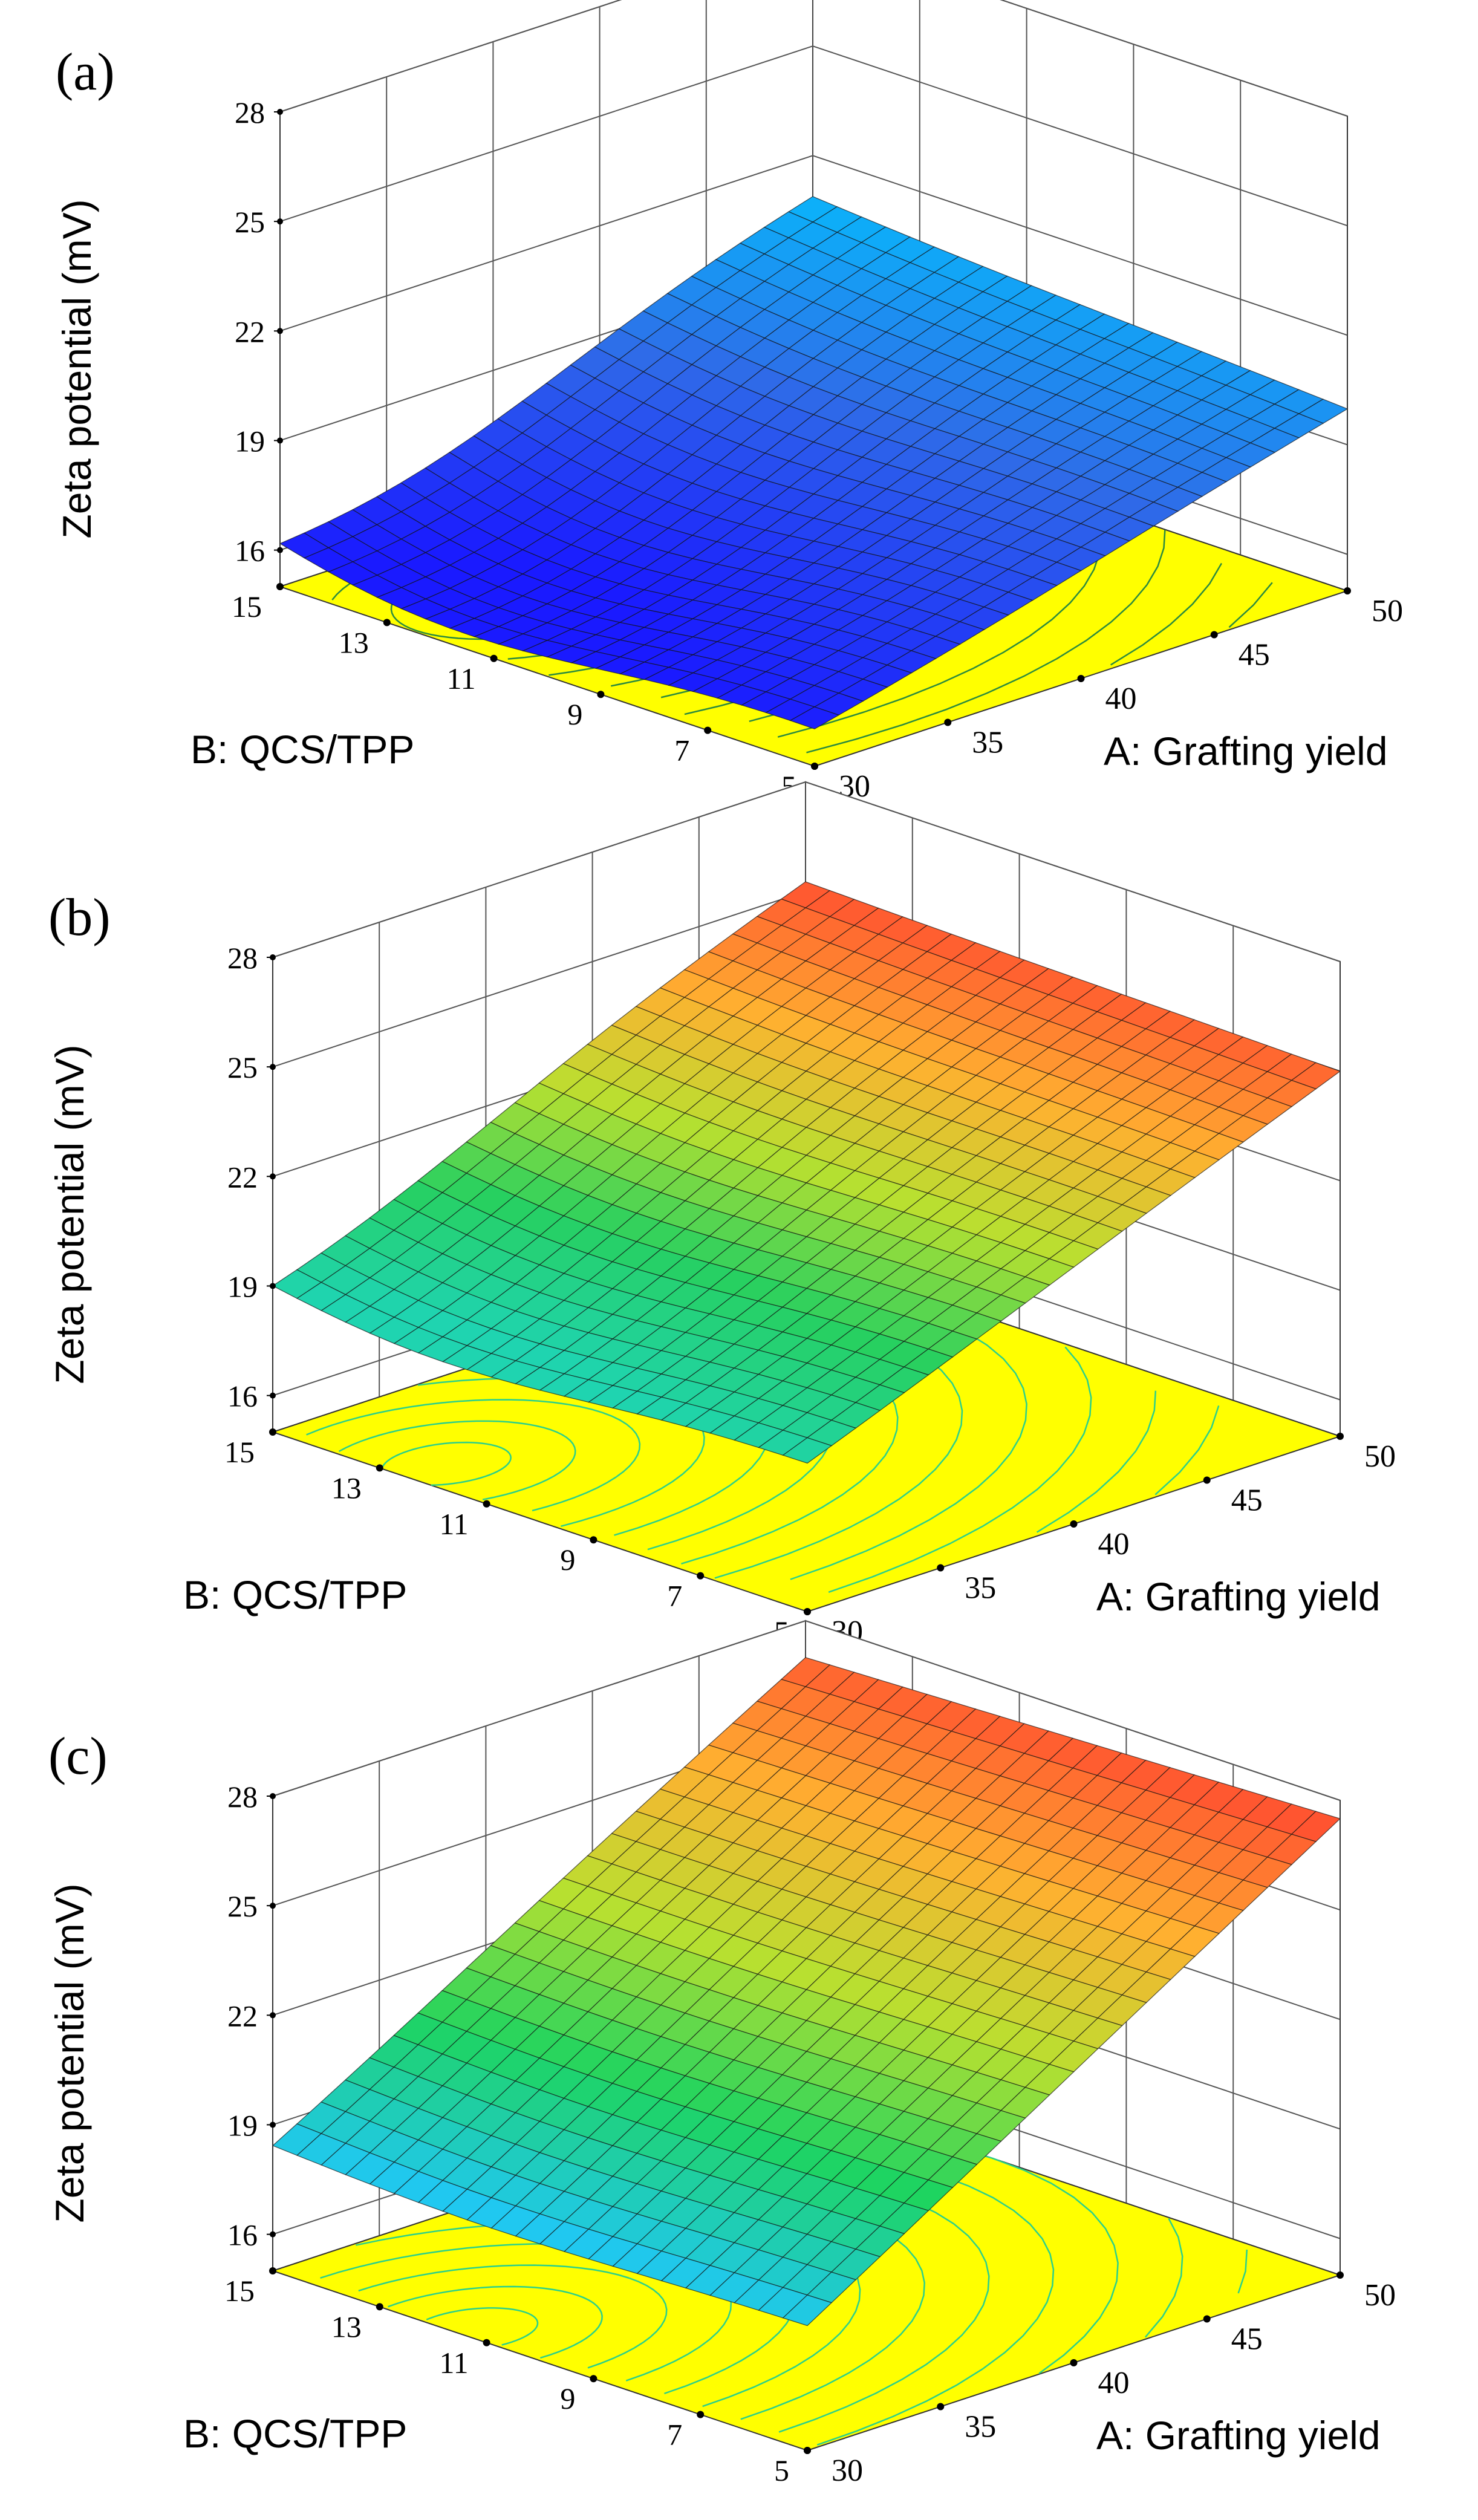  I want to click on y-tick-label: 11, so click(460, 678).